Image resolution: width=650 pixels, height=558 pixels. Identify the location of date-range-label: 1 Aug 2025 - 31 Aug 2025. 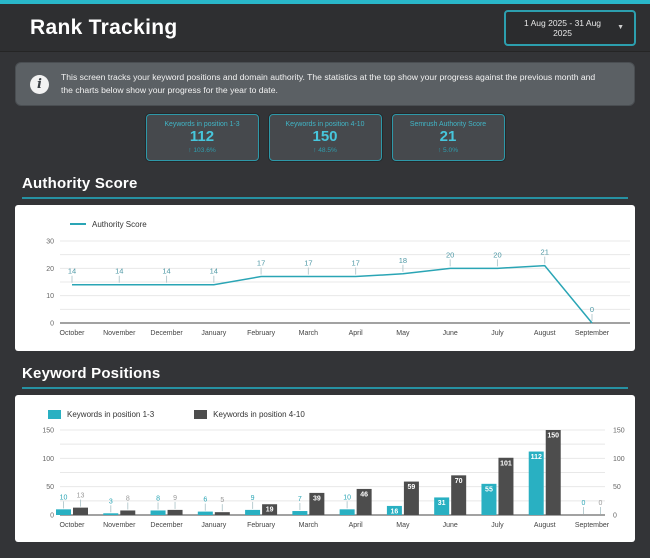
(563, 27).